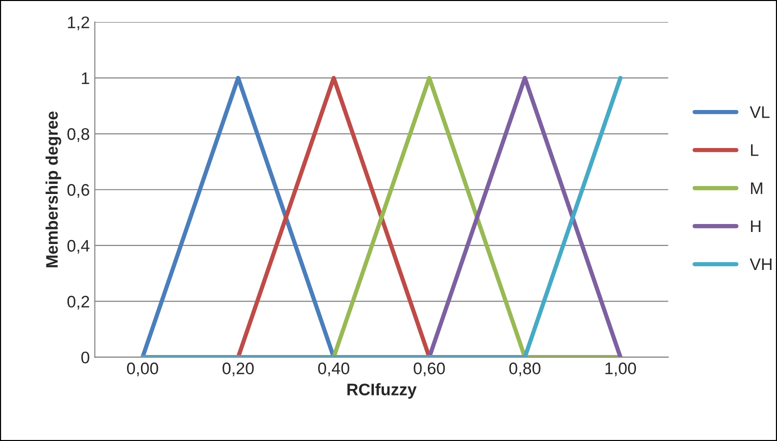  Describe the element at coordinates (54, 189) in the screenshot. I see `y-axis-title: Membership degree` at that location.